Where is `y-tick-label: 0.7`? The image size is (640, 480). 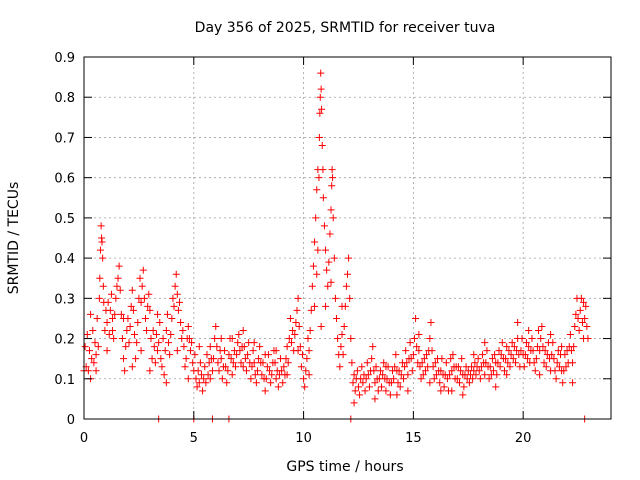
y-tick-label: 0.7 is located at coordinates (64, 138).